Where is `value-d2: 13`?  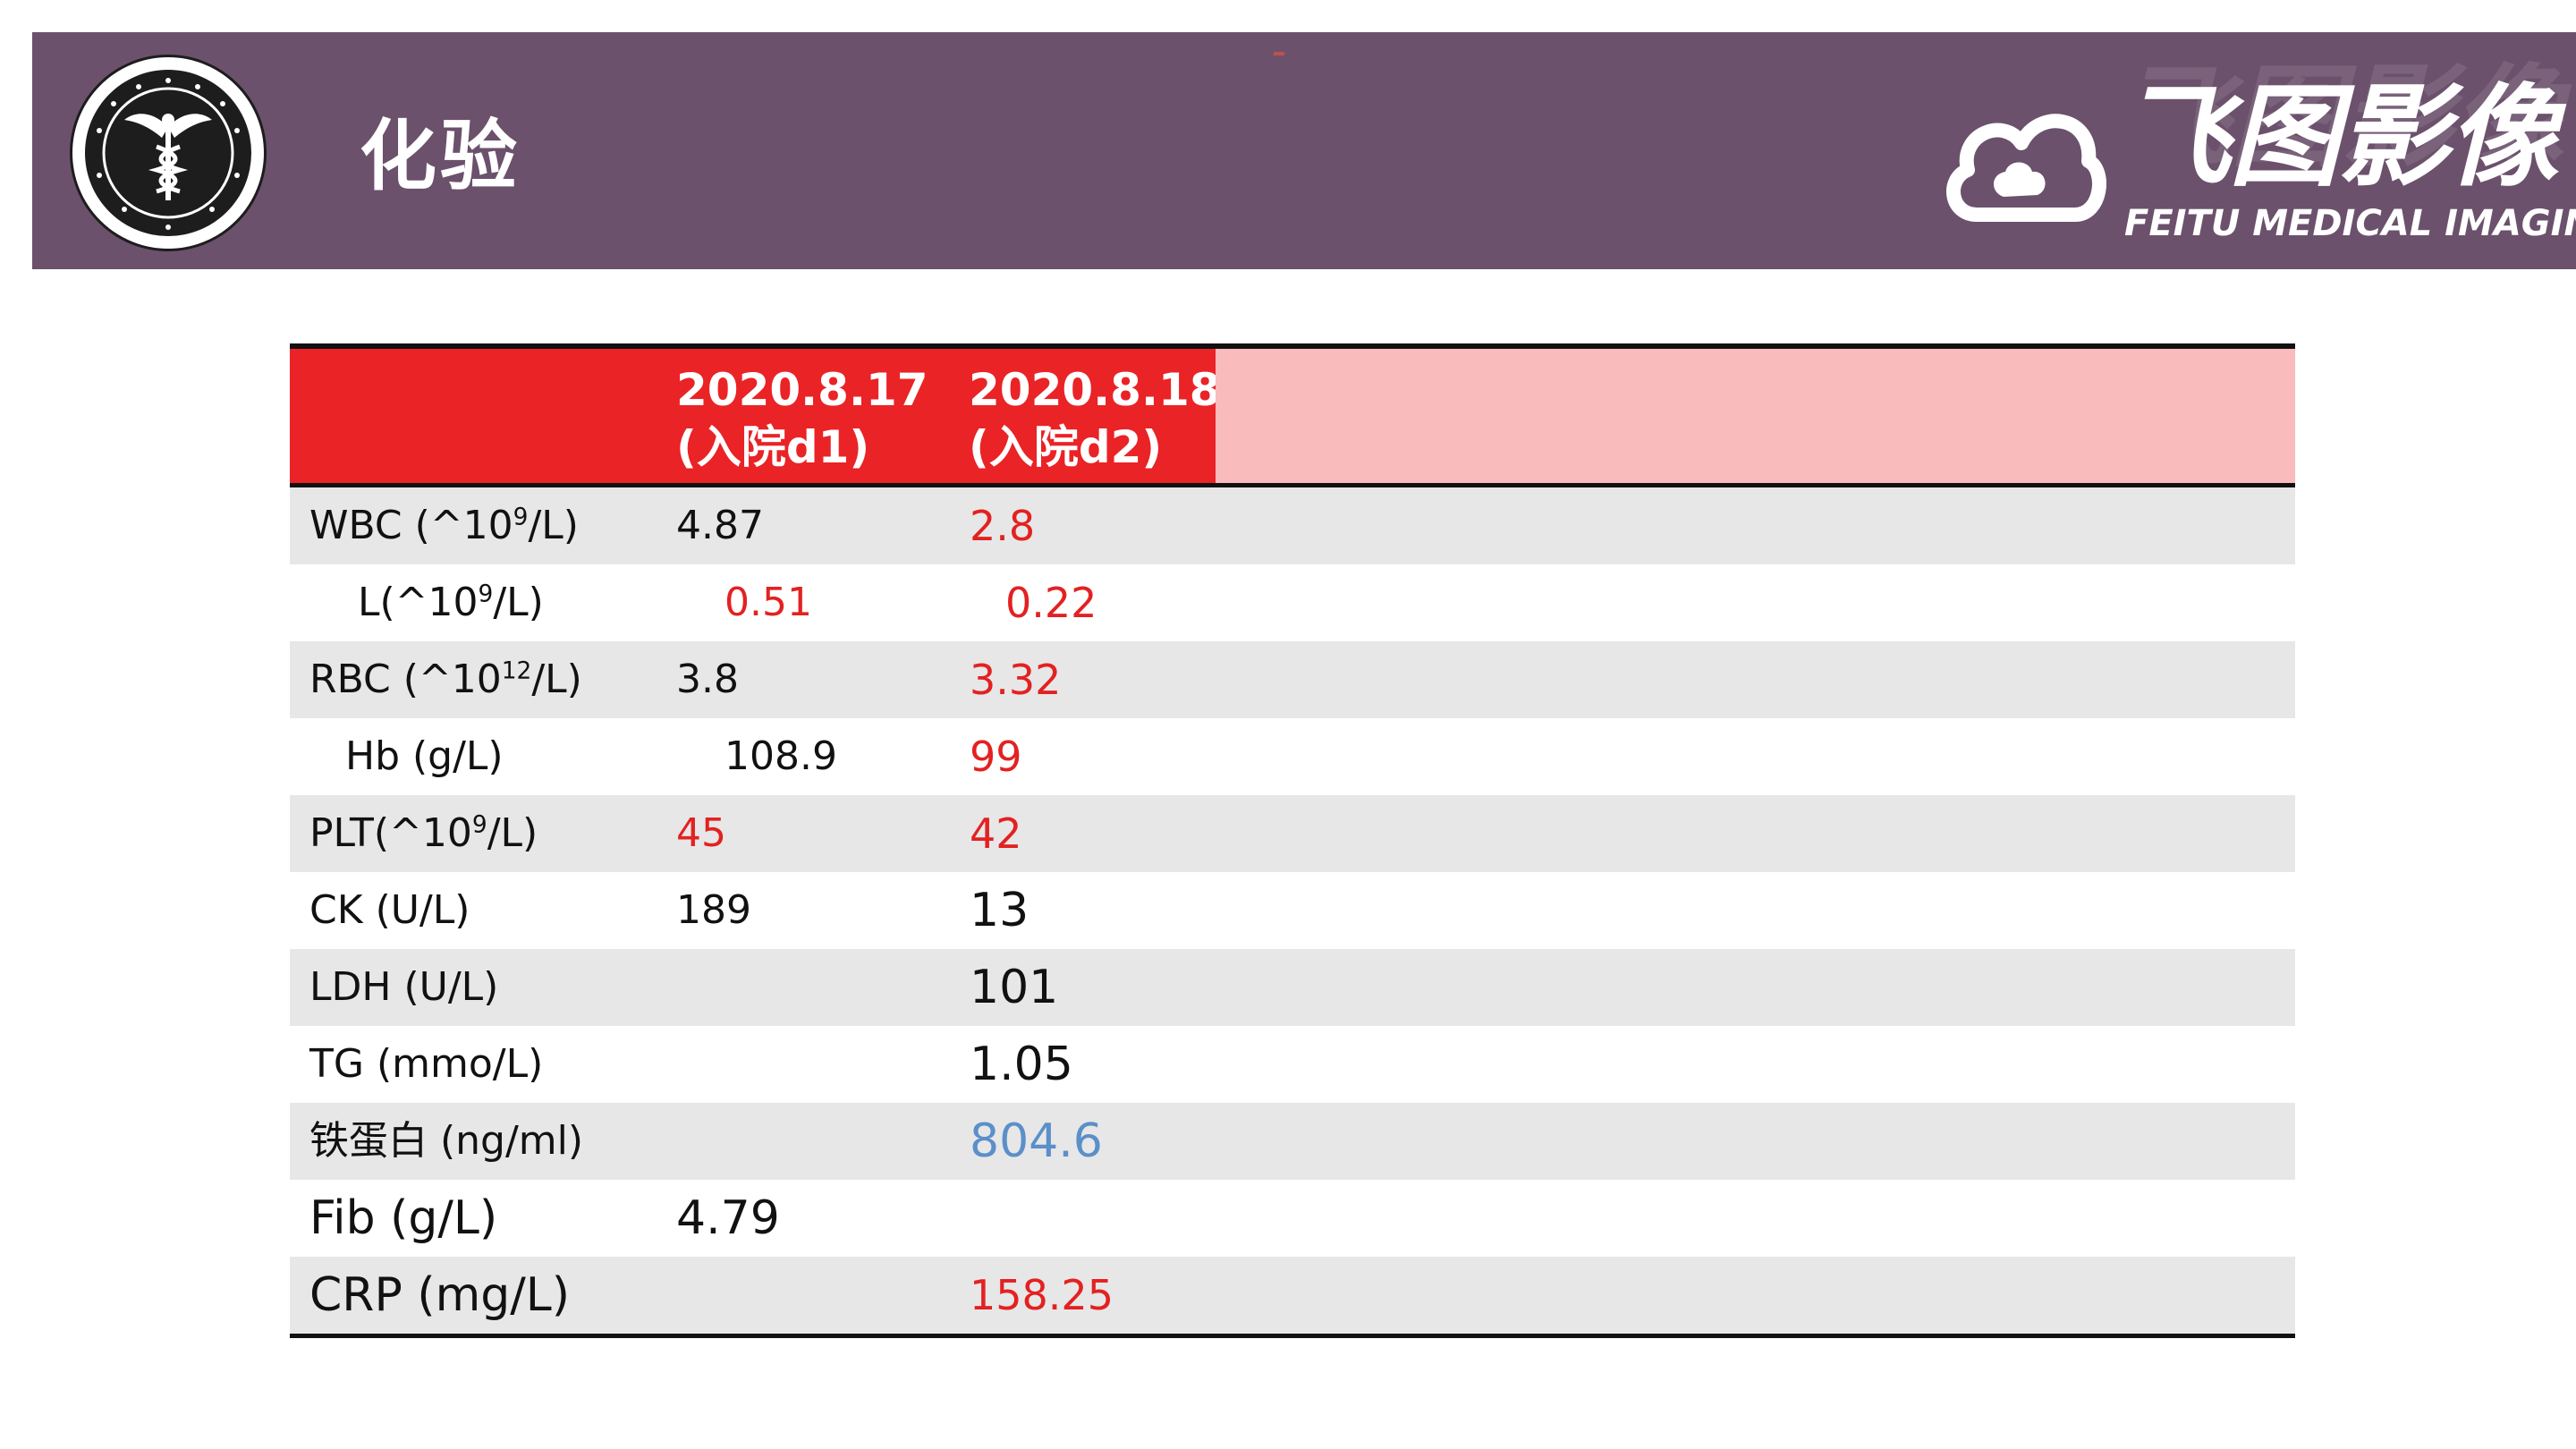
value-d2: 13 is located at coordinates (1000, 910).